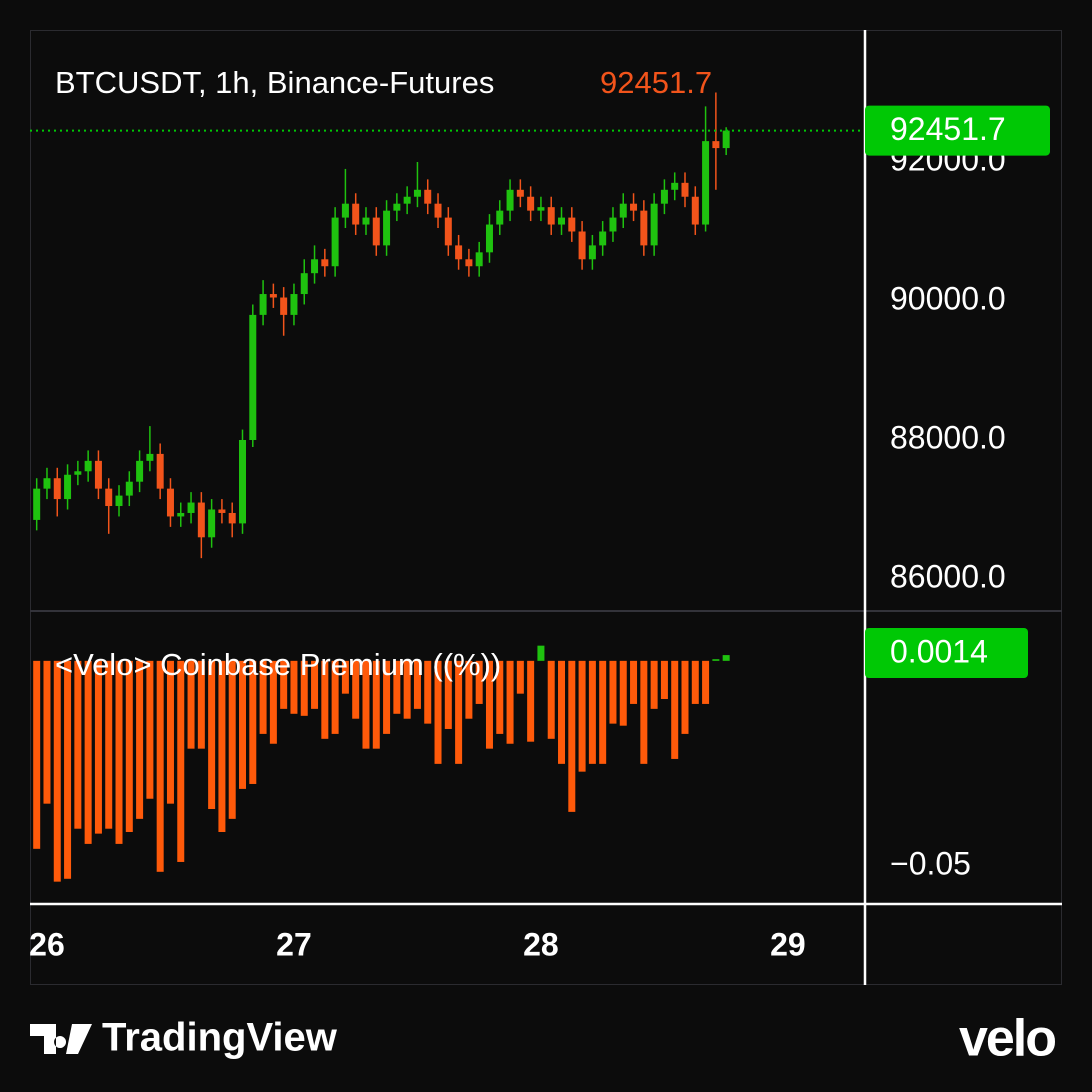 This screenshot has width=1092, height=1092. I want to click on chart-title: BTCUSDT, 1h, Binance-Futures, so click(274, 82).